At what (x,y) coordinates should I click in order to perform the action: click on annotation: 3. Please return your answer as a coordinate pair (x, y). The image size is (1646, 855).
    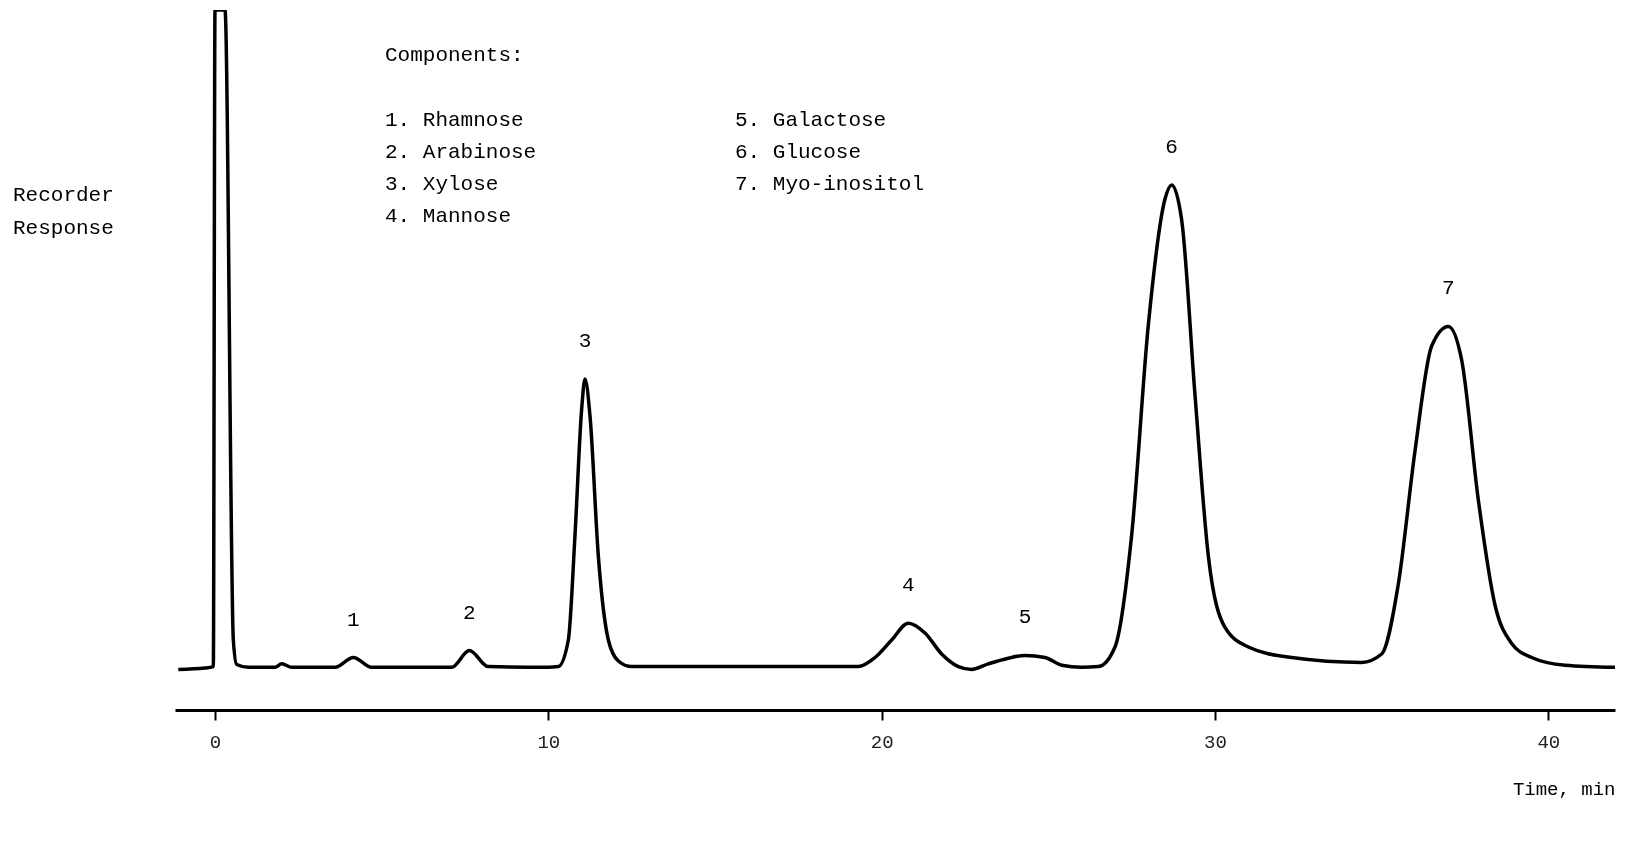
    Looking at the image, I should click on (585, 341).